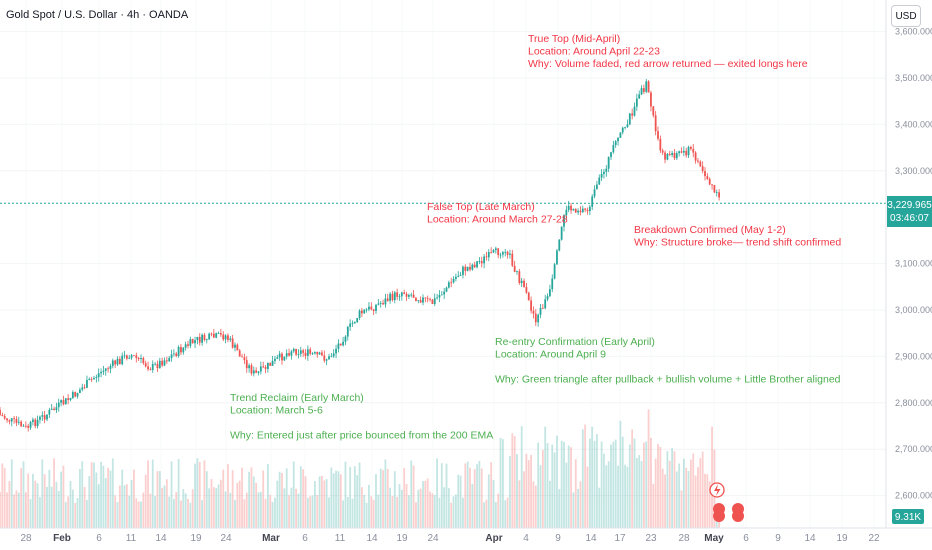 The height and width of the screenshot is (550, 932). Describe the element at coordinates (810, 538) in the screenshot. I see `x-tick-label: 14` at that location.